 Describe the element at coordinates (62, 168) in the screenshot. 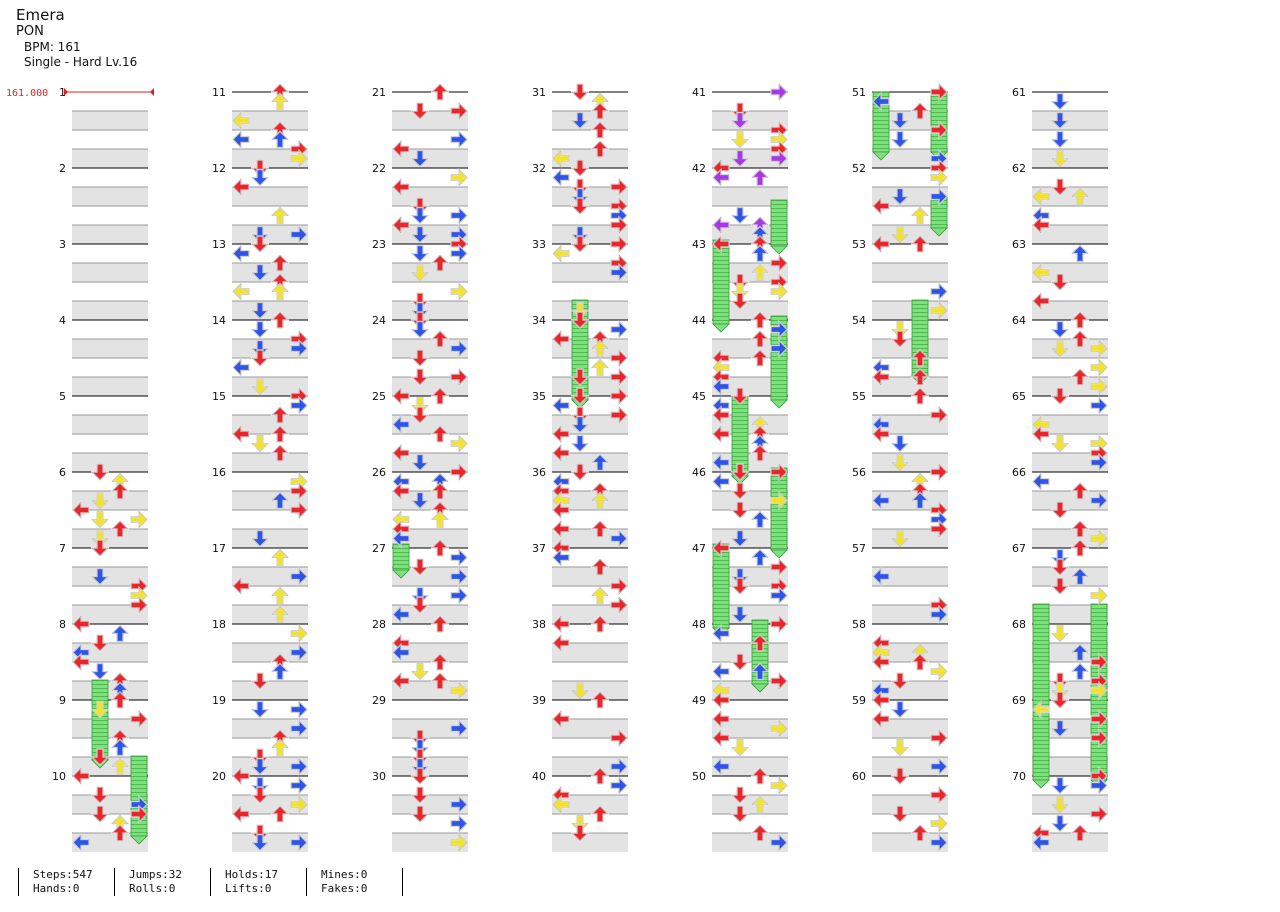

I see `measure-number: 2` at that location.